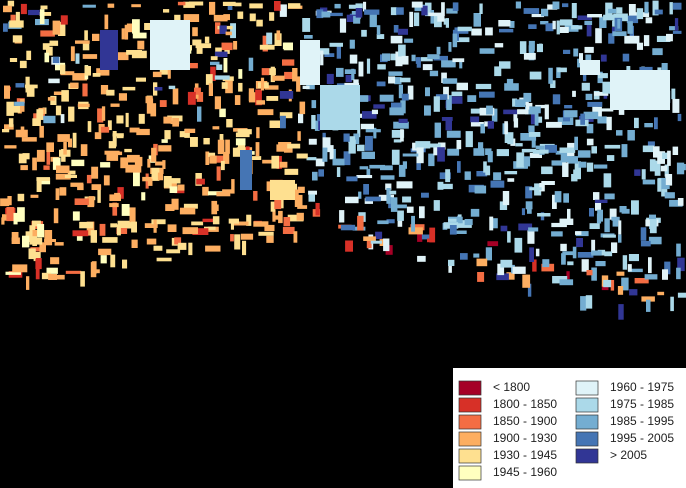 The image size is (686, 488). What do you see at coordinates (525, 455) in the screenshot?
I see `legend-label: 1930 - 1945` at bounding box center [525, 455].